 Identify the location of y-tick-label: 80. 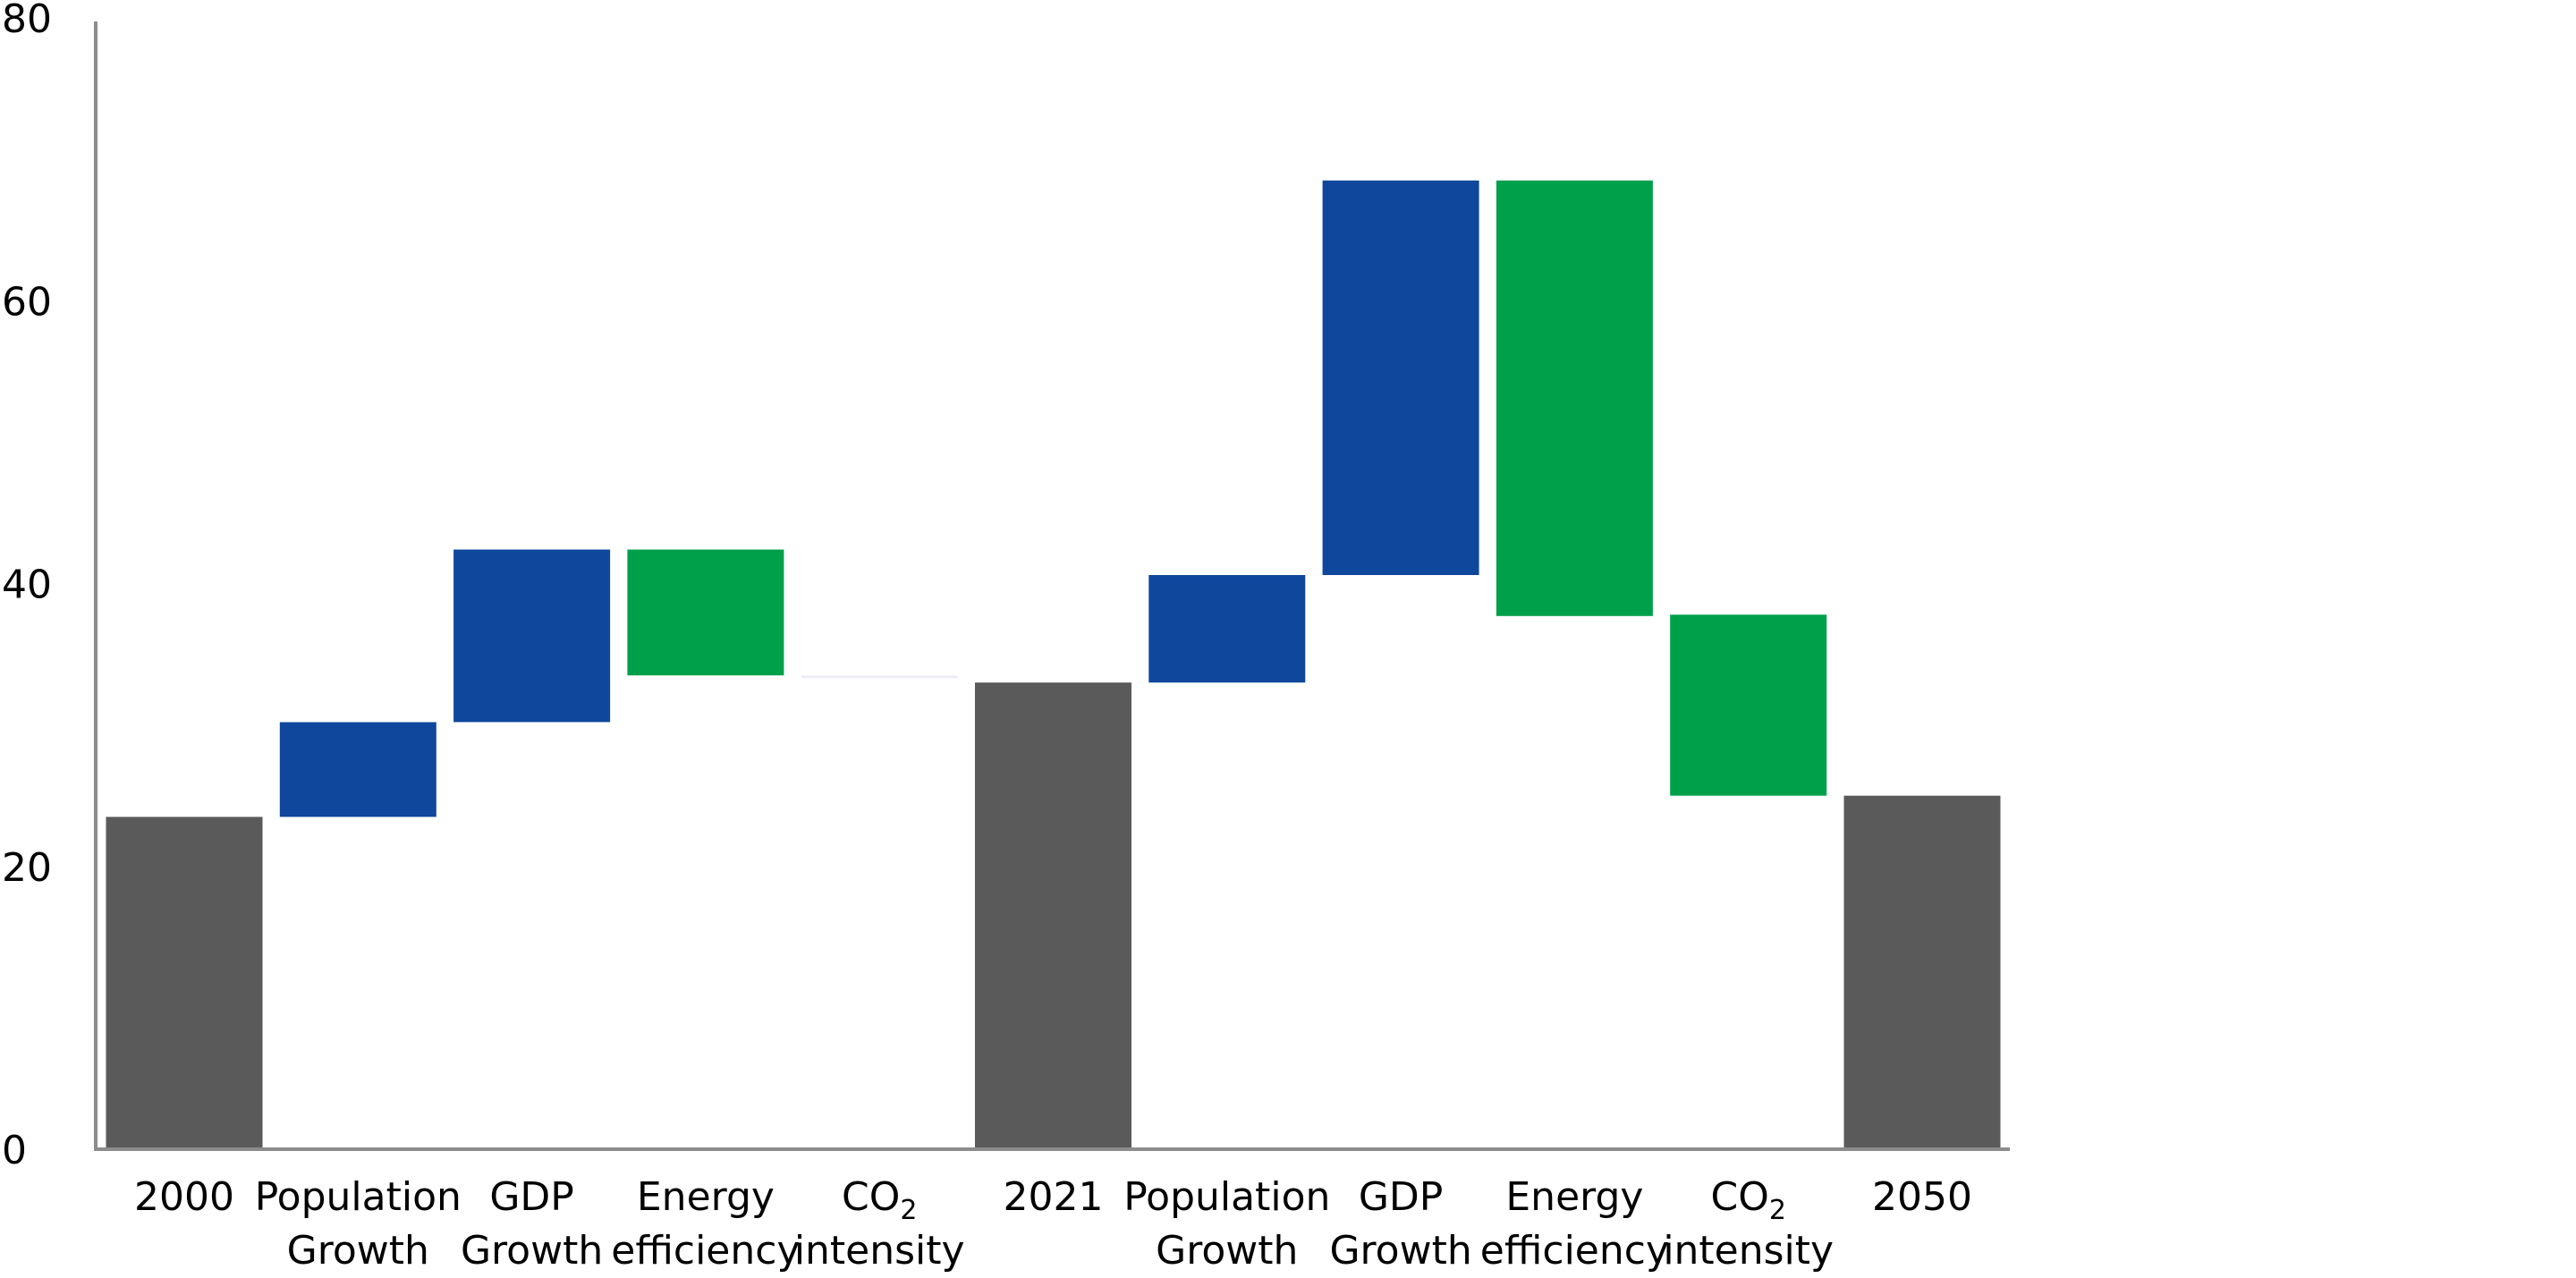
(27, 21).